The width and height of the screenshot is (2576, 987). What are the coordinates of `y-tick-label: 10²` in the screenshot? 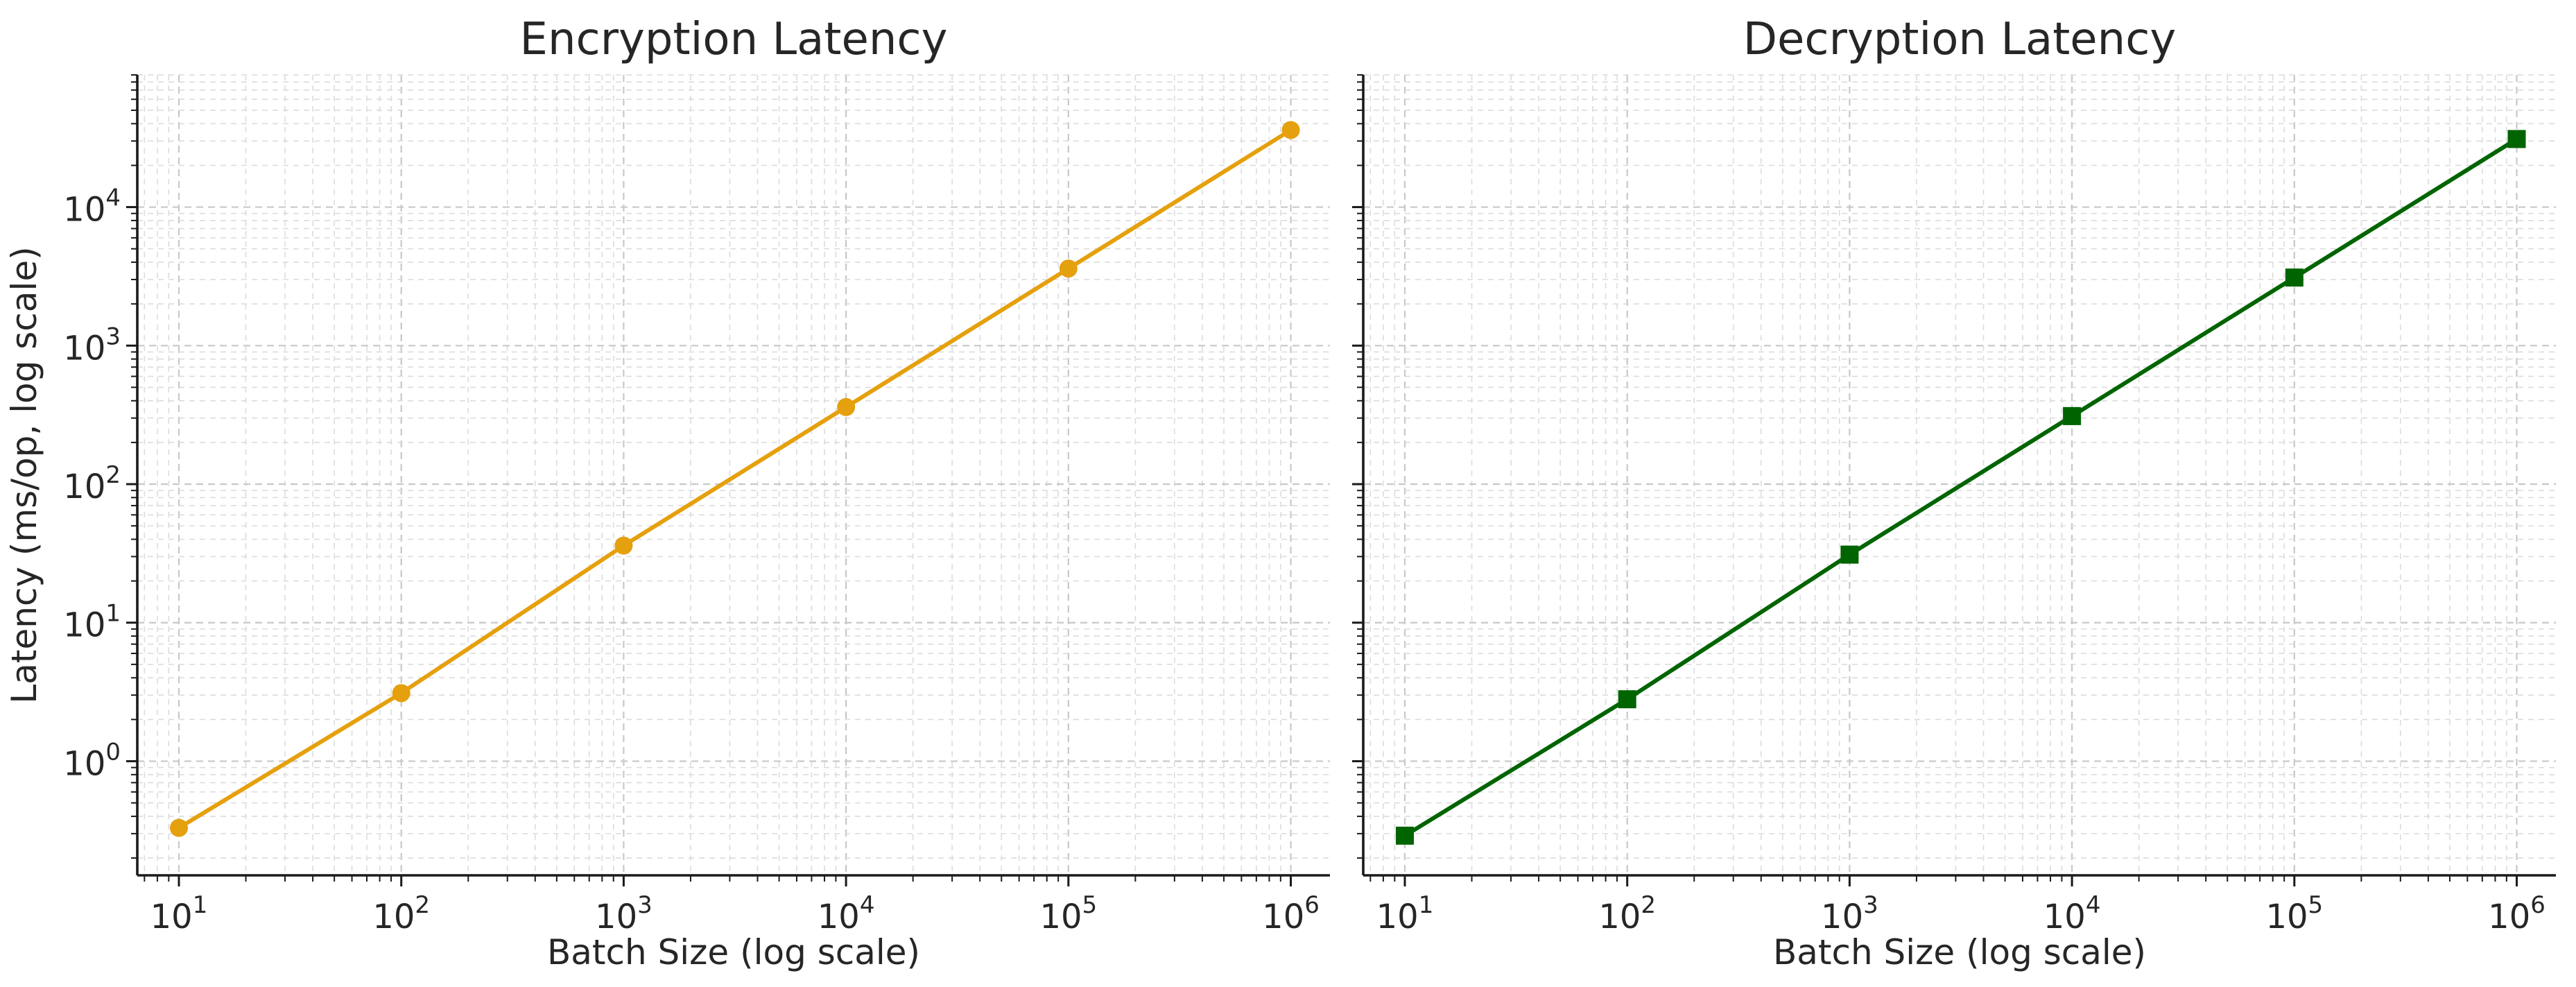 It's located at (92, 483).